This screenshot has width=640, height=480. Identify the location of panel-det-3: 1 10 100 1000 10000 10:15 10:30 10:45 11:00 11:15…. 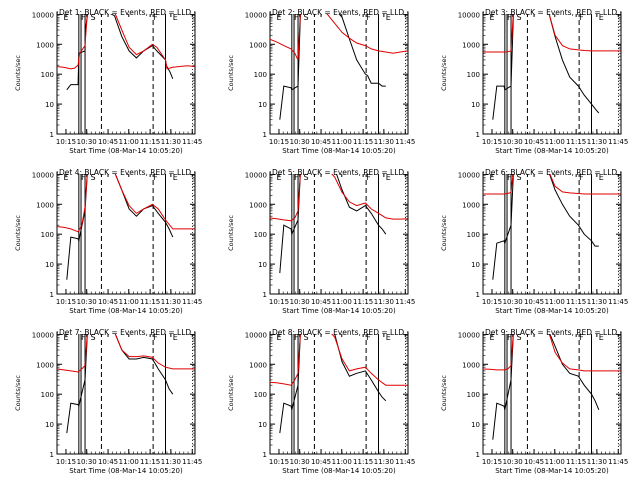
(534, 79).